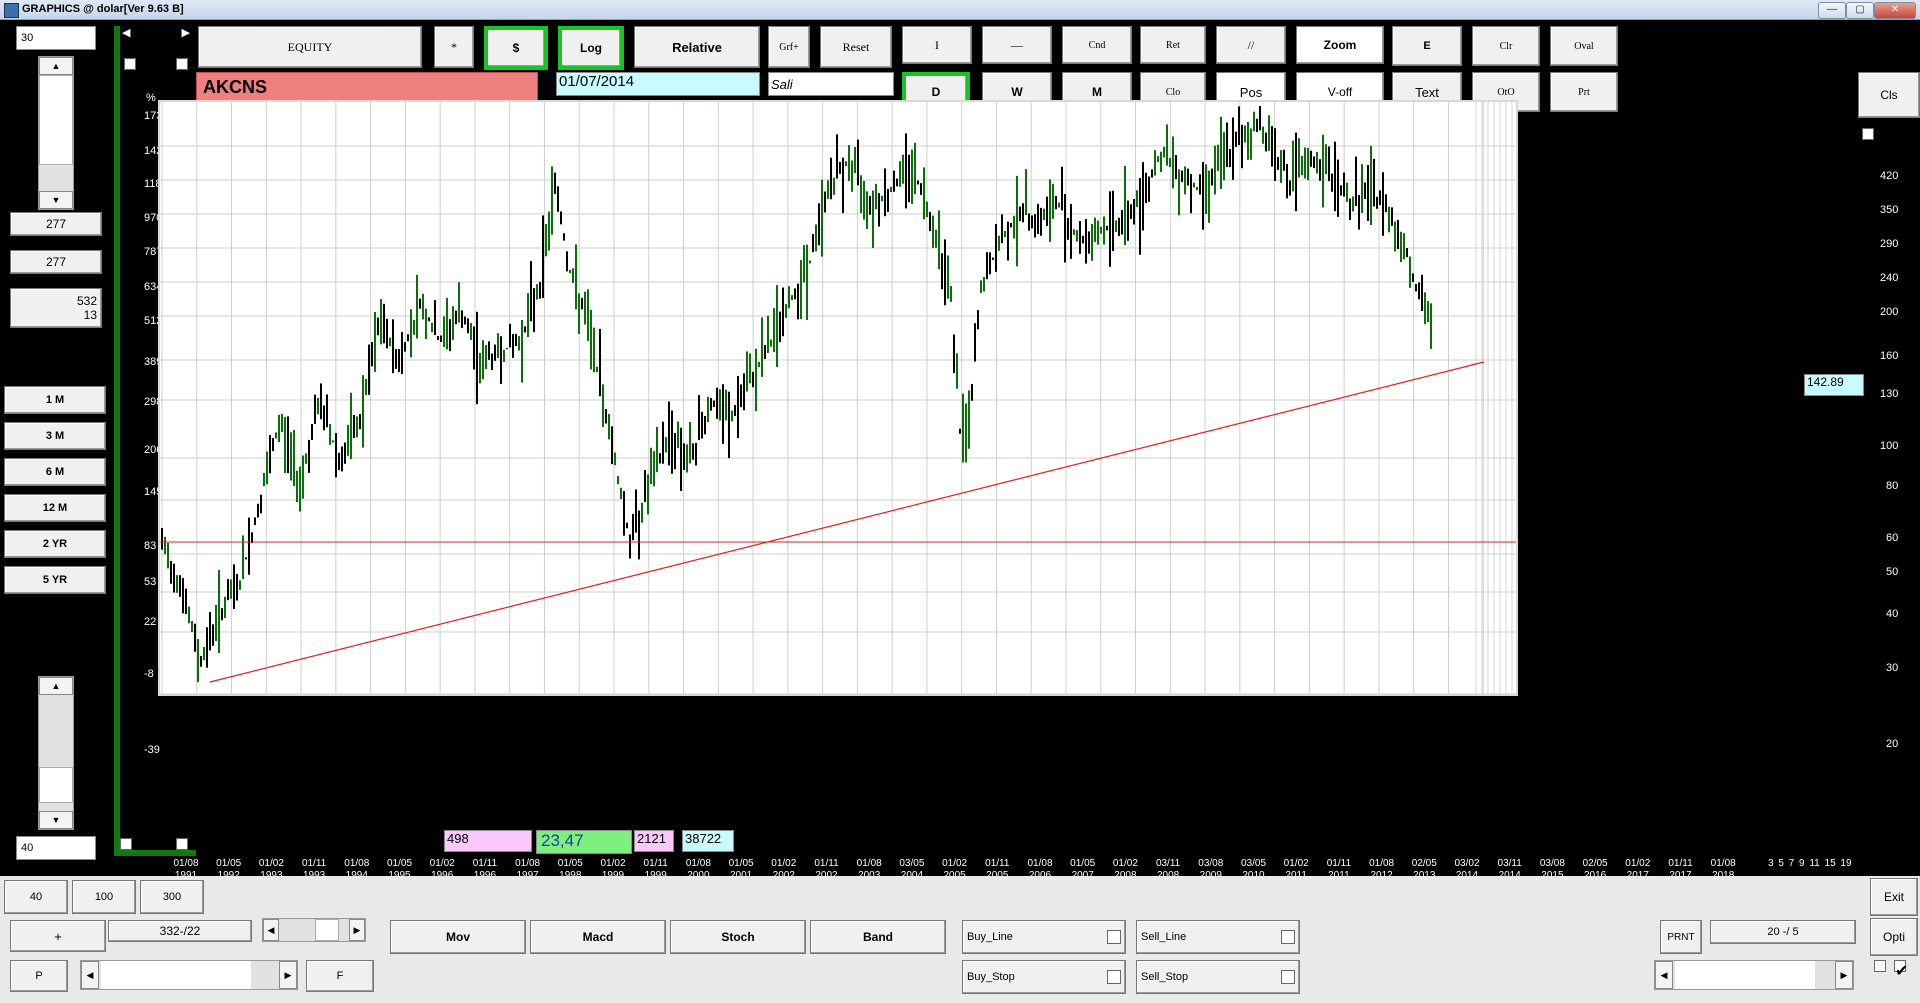 The height and width of the screenshot is (1003, 1920). Describe the element at coordinates (55, 400) in the screenshot. I see `period-1m-button: 1 M` at that location.